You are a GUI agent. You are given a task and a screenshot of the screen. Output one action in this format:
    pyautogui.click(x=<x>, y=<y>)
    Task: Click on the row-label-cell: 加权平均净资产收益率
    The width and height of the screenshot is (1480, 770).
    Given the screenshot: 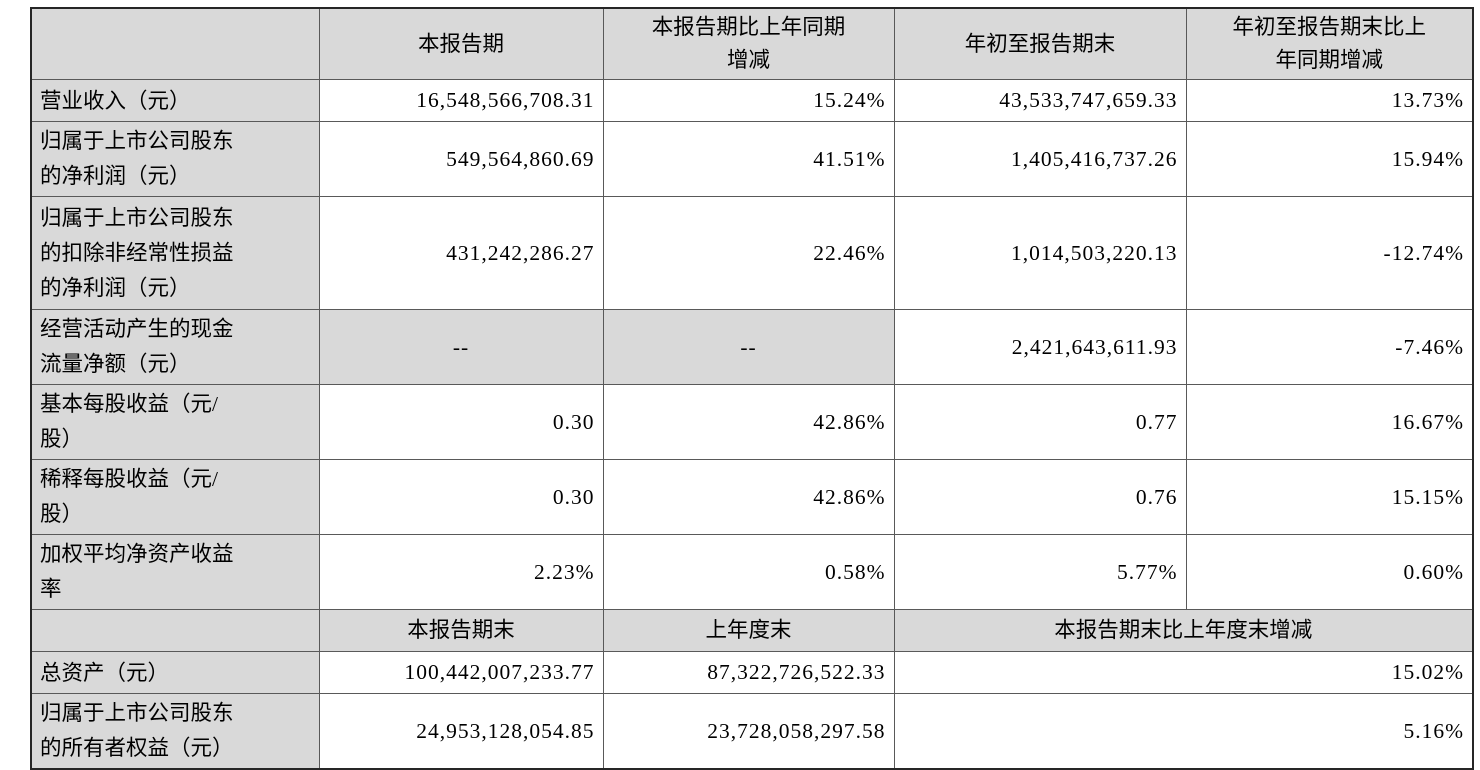 What is the action you would take?
    pyautogui.click(x=175, y=572)
    